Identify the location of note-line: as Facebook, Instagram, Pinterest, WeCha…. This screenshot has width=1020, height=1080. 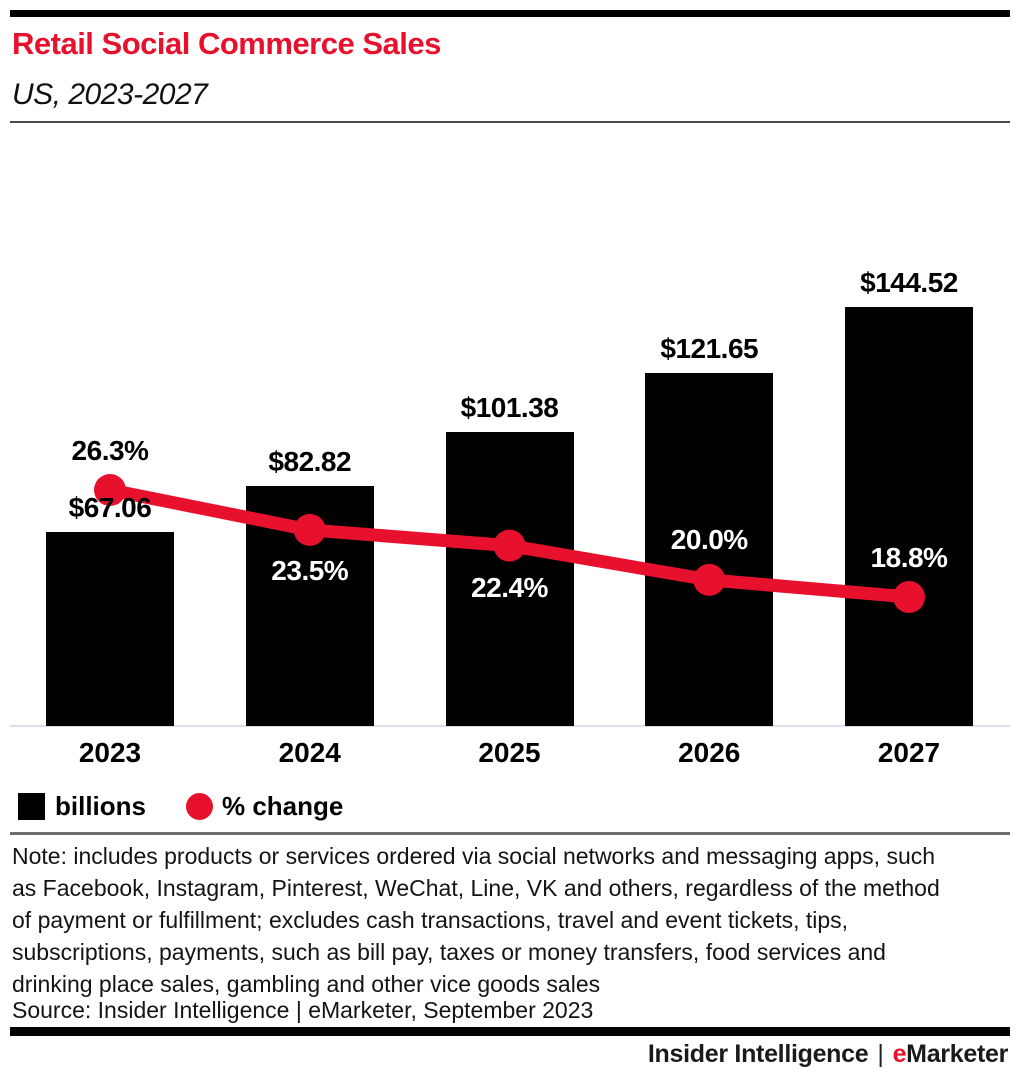
(476, 888).